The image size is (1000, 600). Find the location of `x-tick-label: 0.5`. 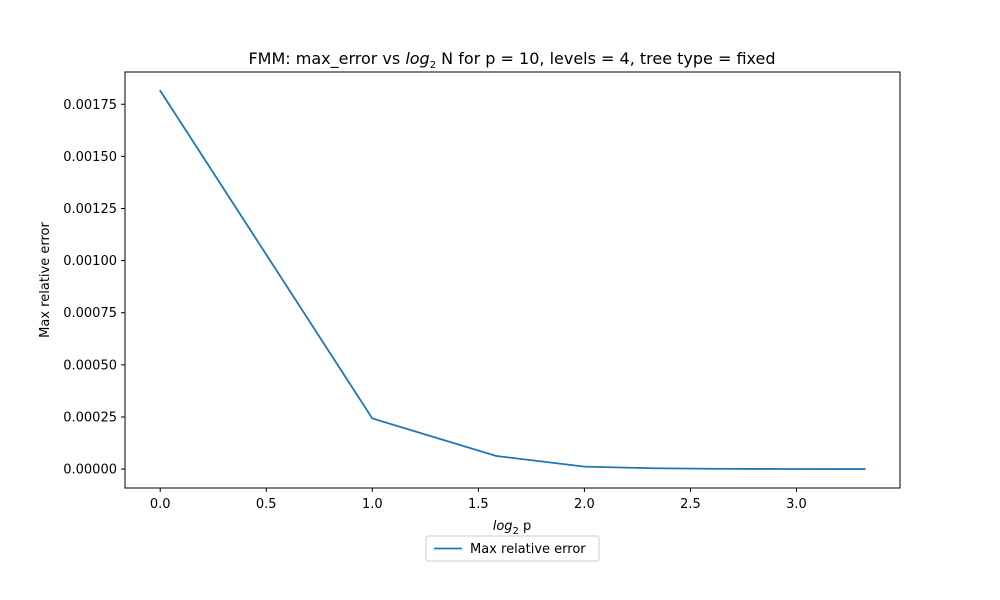

x-tick-label: 0.5 is located at coordinates (266, 504).